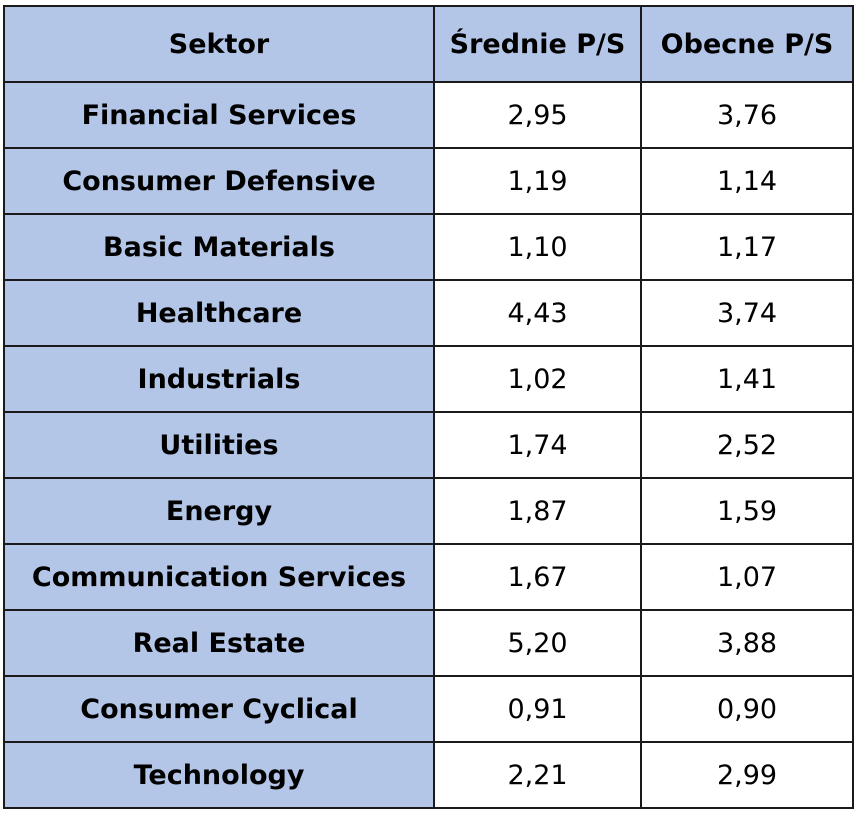  I want to click on average-ps-cell: 2,95, so click(537, 115).